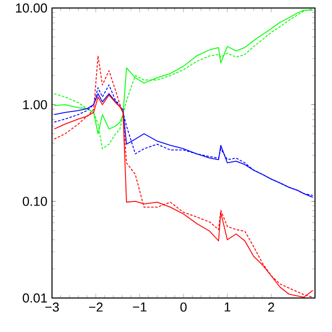 The width and height of the screenshot is (332, 332). What do you see at coordinates (35, 105) in the screenshot?
I see `y-tick-label: 1.00` at bounding box center [35, 105].